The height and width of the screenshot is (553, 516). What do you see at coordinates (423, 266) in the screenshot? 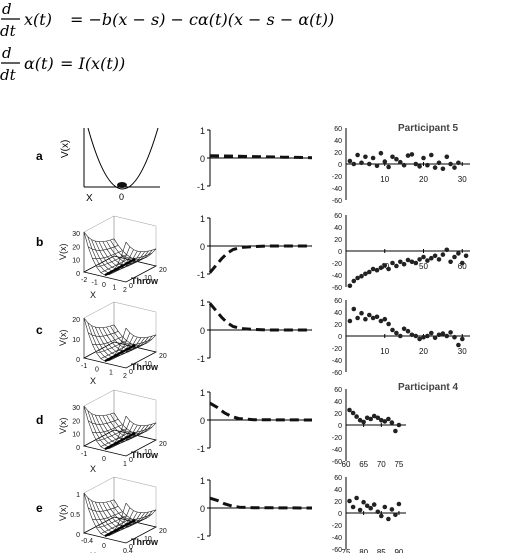
I see `scatter-xtick: 50` at bounding box center [423, 266].